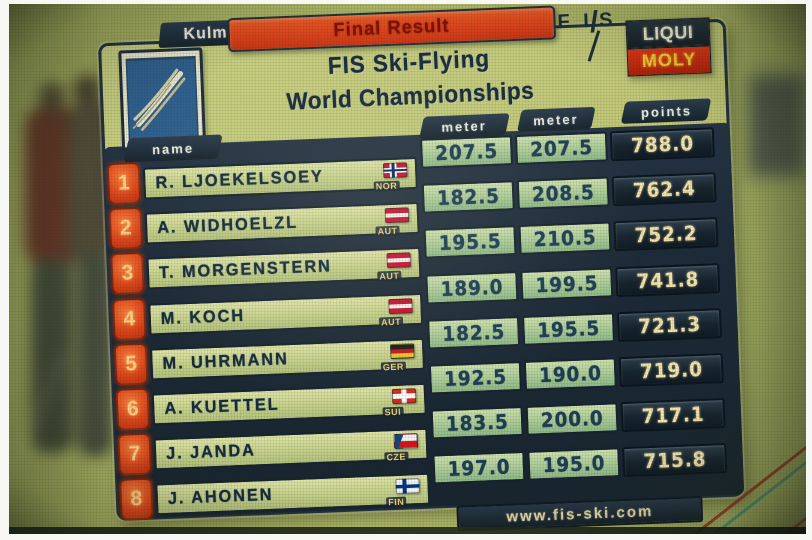 The height and width of the screenshot is (540, 812). I want to click on points-cell: 721.3, so click(669, 324).